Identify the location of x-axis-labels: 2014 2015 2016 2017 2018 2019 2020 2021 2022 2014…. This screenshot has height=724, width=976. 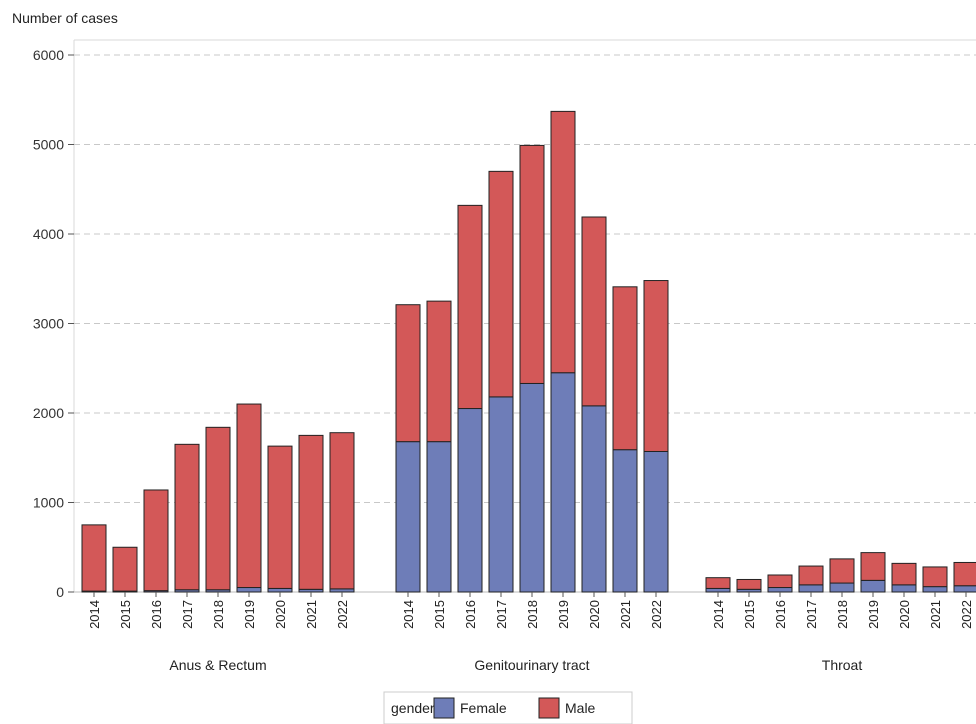
(530, 610).